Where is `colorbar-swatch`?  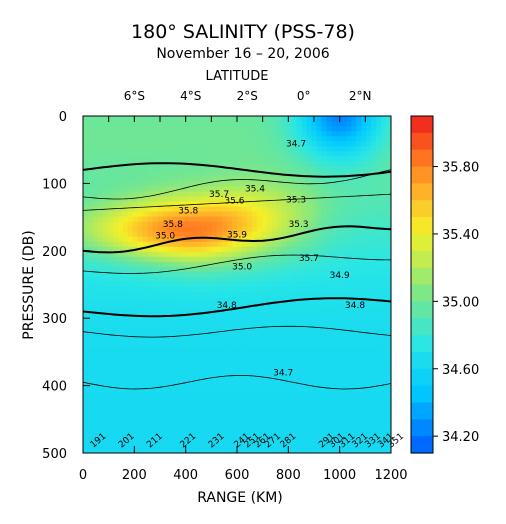
colorbar-swatch is located at coordinates (422, 226).